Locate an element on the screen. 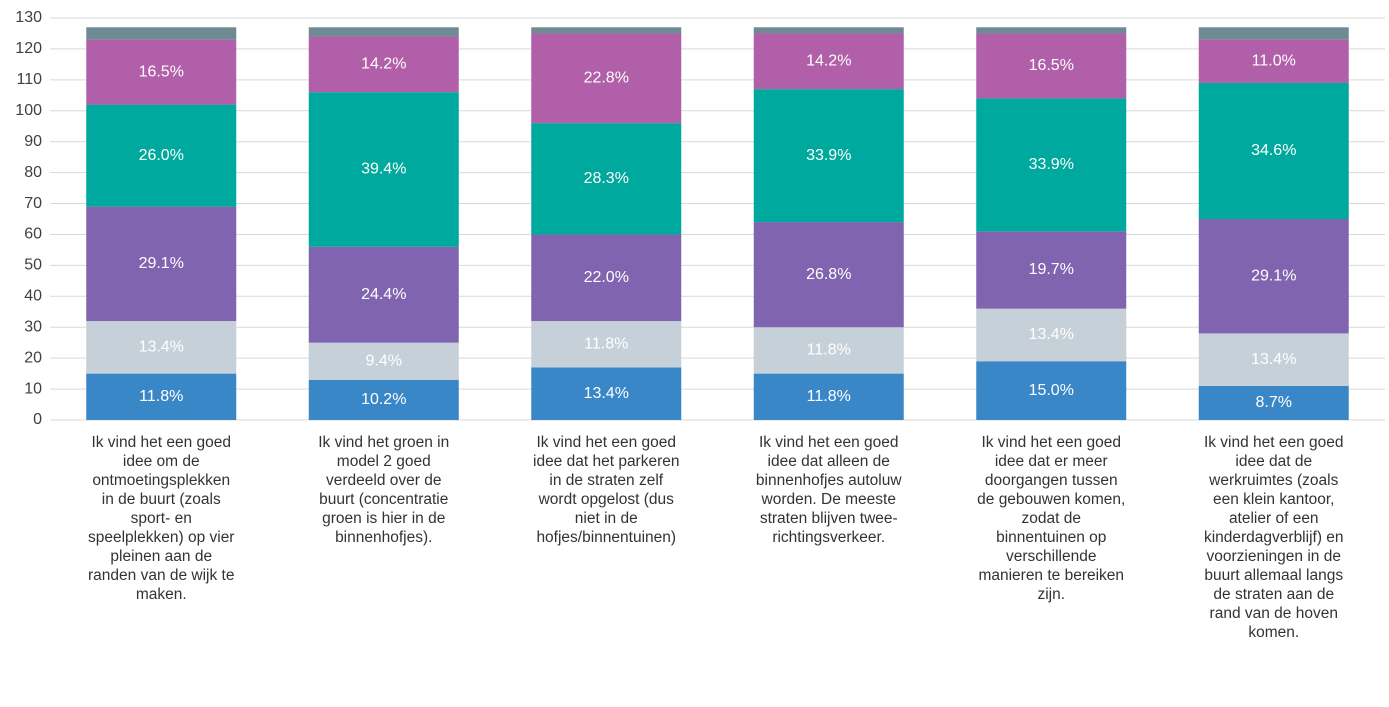 The height and width of the screenshot is (707, 1389). value-label: 19.7% is located at coordinates (1051, 269).